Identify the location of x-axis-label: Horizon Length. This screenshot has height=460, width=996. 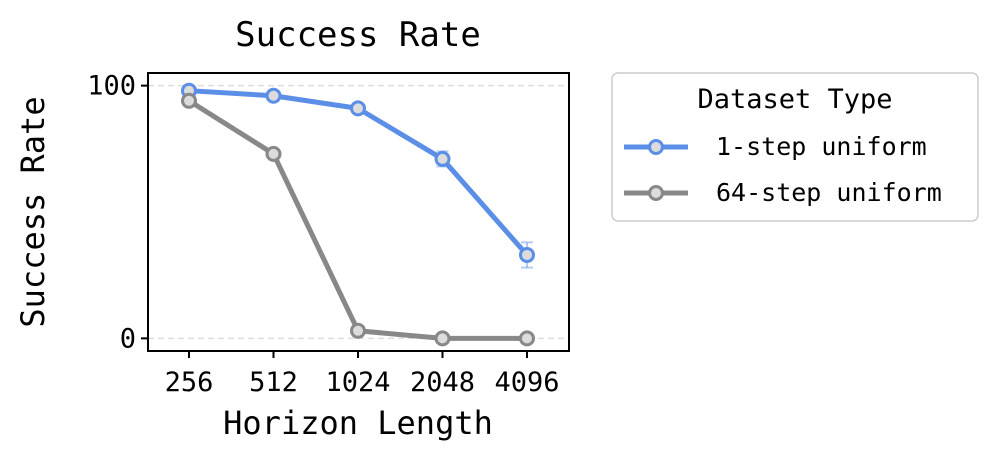
(358, 423).